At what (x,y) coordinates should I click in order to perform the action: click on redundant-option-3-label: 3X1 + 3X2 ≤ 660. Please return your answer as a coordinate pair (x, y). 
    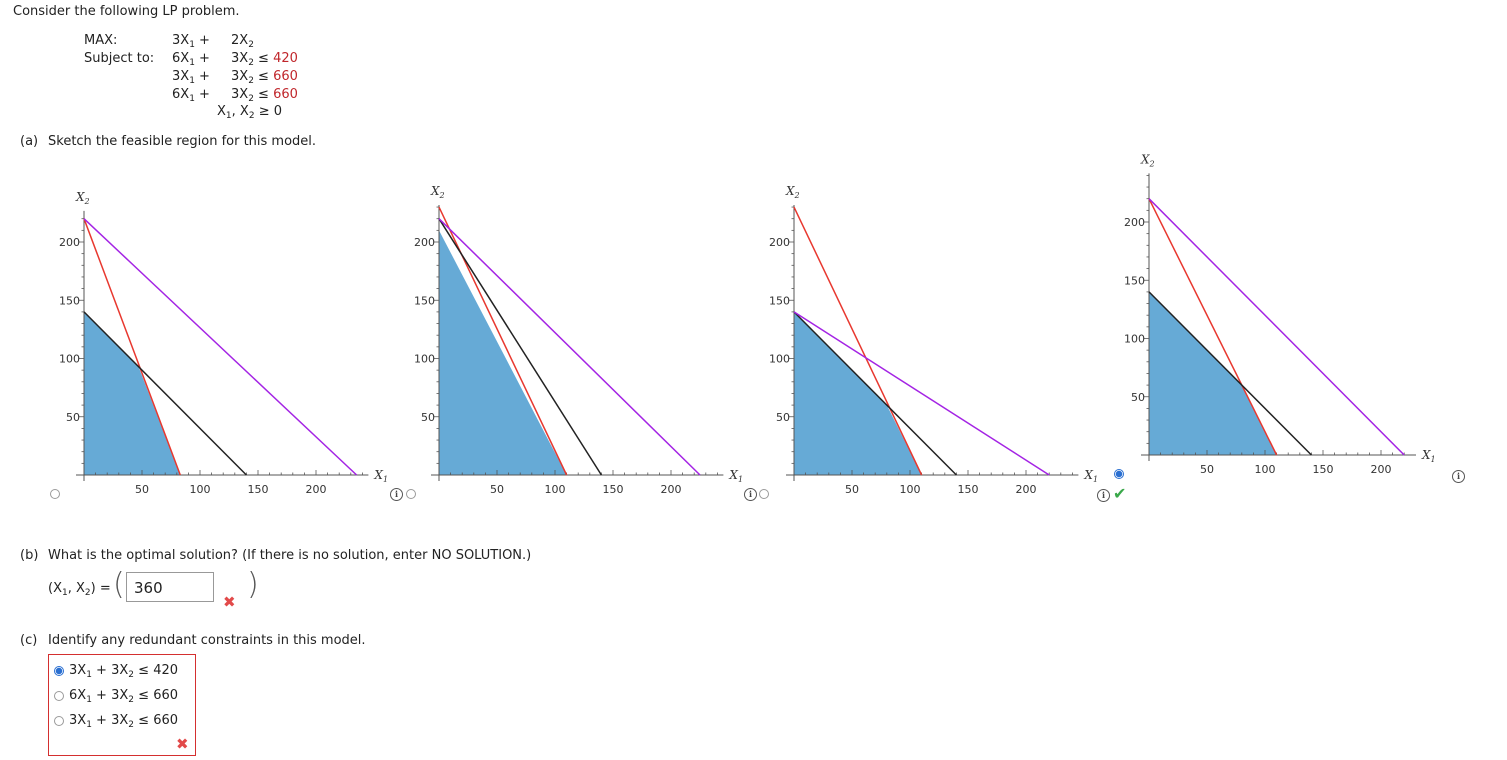
    Looking at the image, I should click on (124, 721).